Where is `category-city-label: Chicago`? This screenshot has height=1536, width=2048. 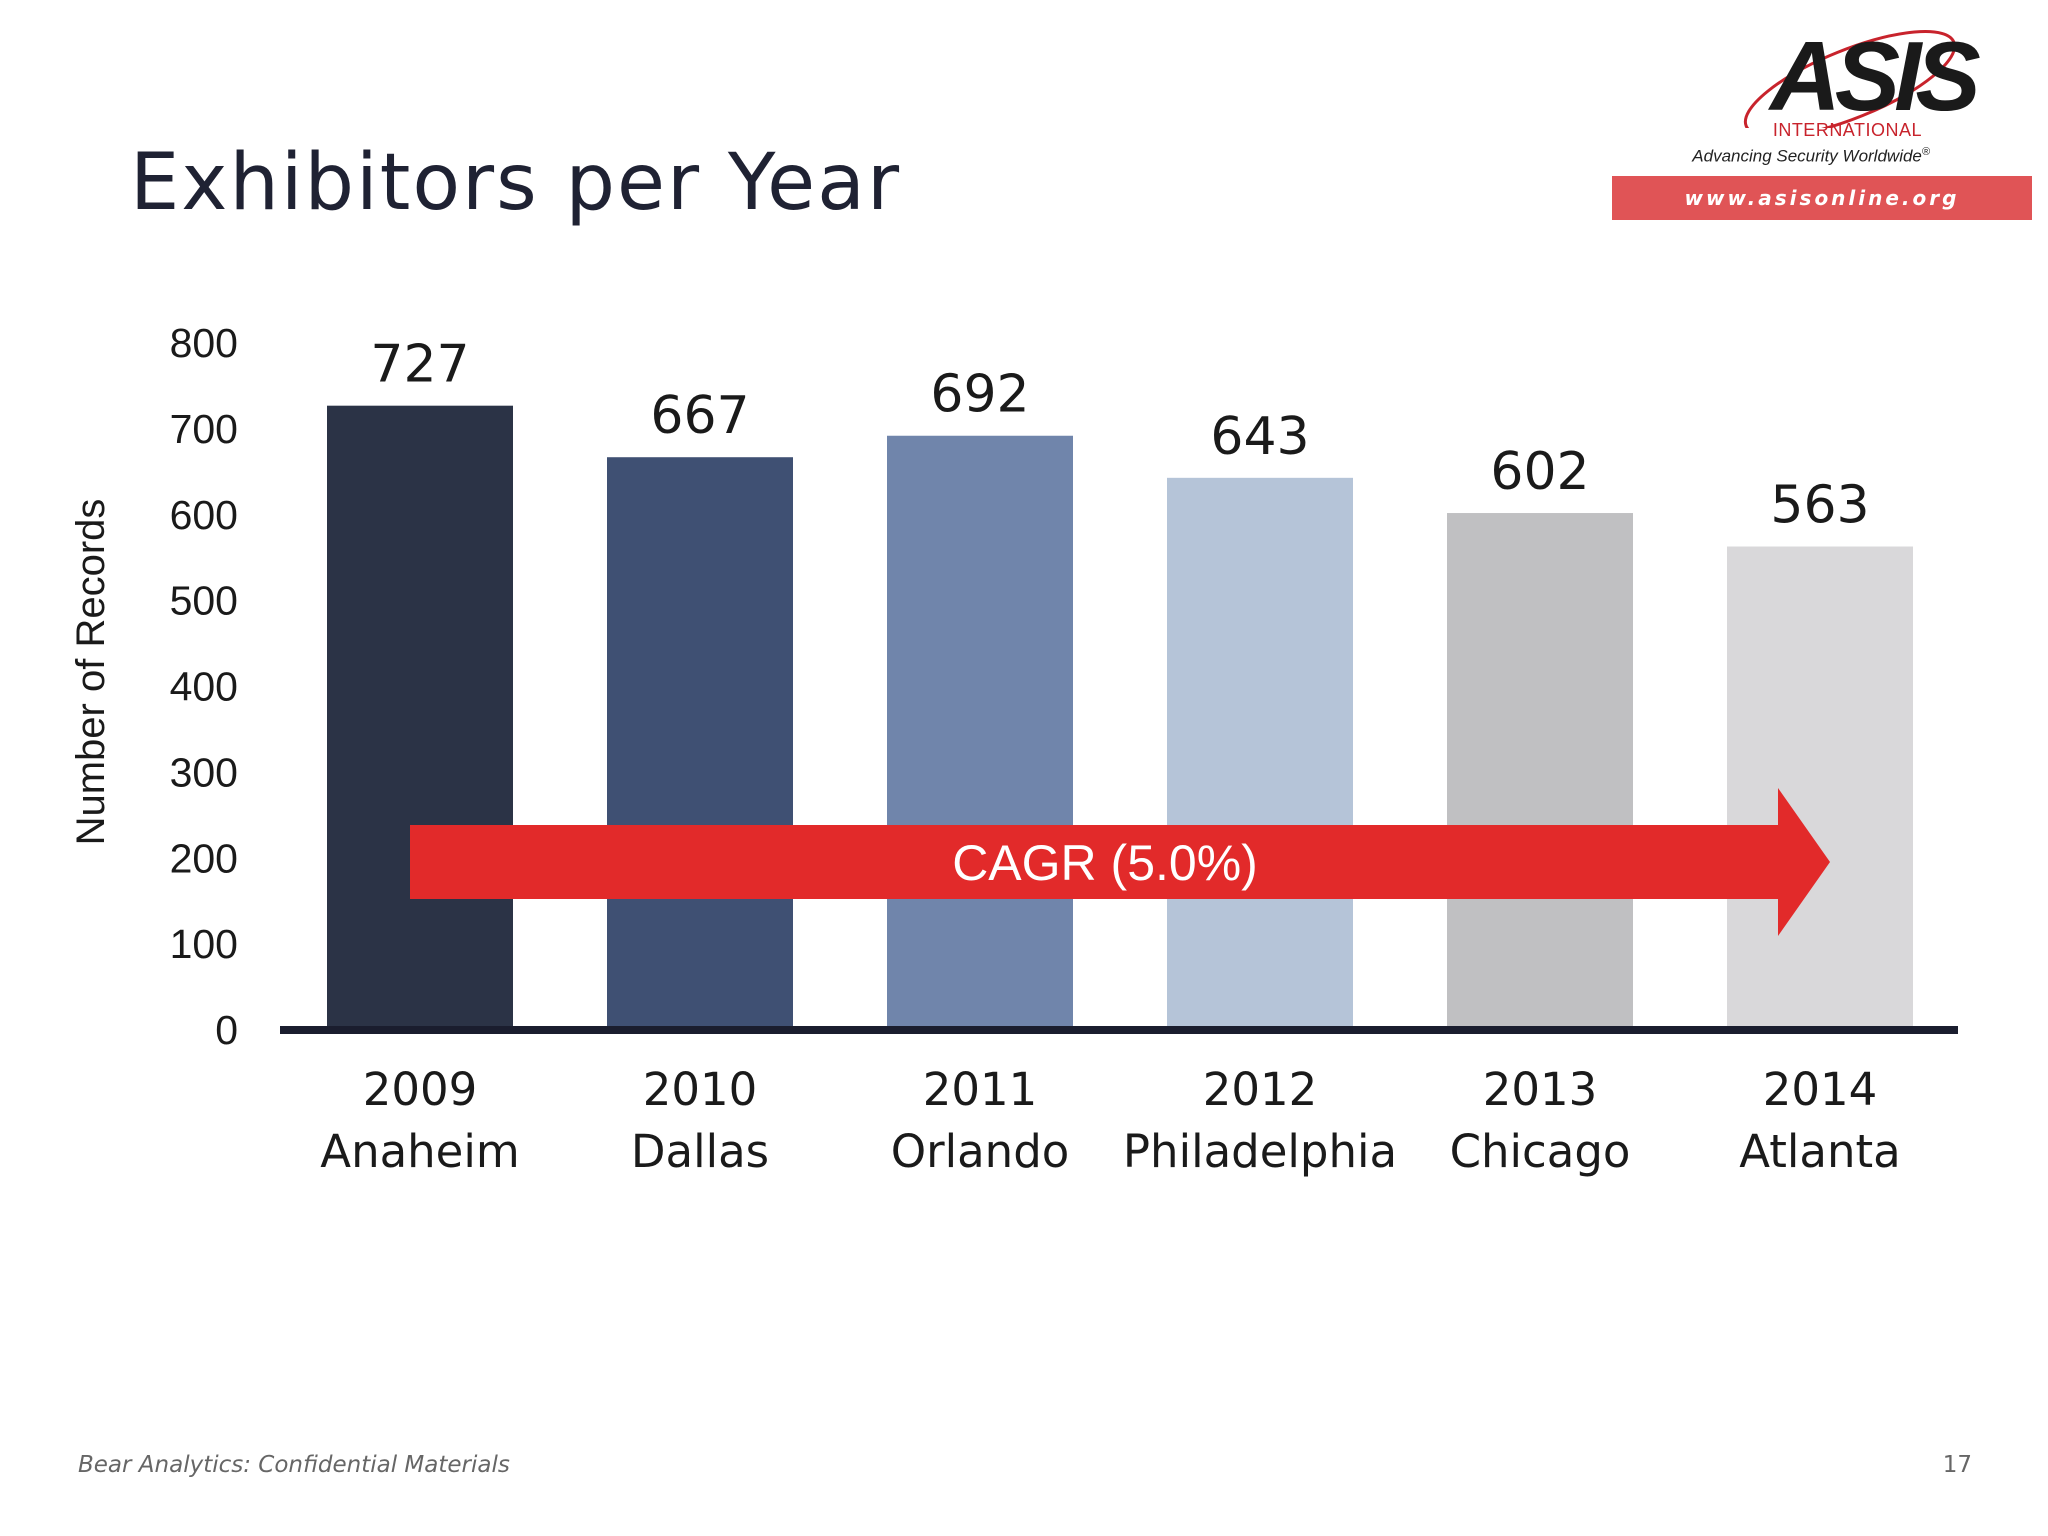 category-city-label: Chicago is located at coordinates (1540, 1151).